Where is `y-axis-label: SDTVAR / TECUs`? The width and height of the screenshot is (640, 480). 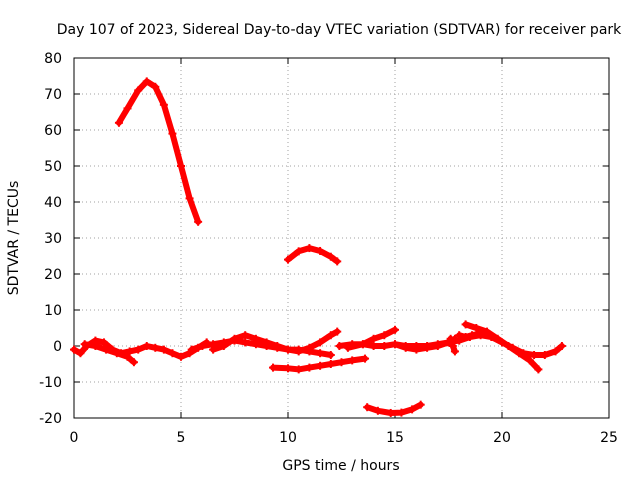 y-axis-label: SDTVAR / TECUs is located at coordinates (14, 238).